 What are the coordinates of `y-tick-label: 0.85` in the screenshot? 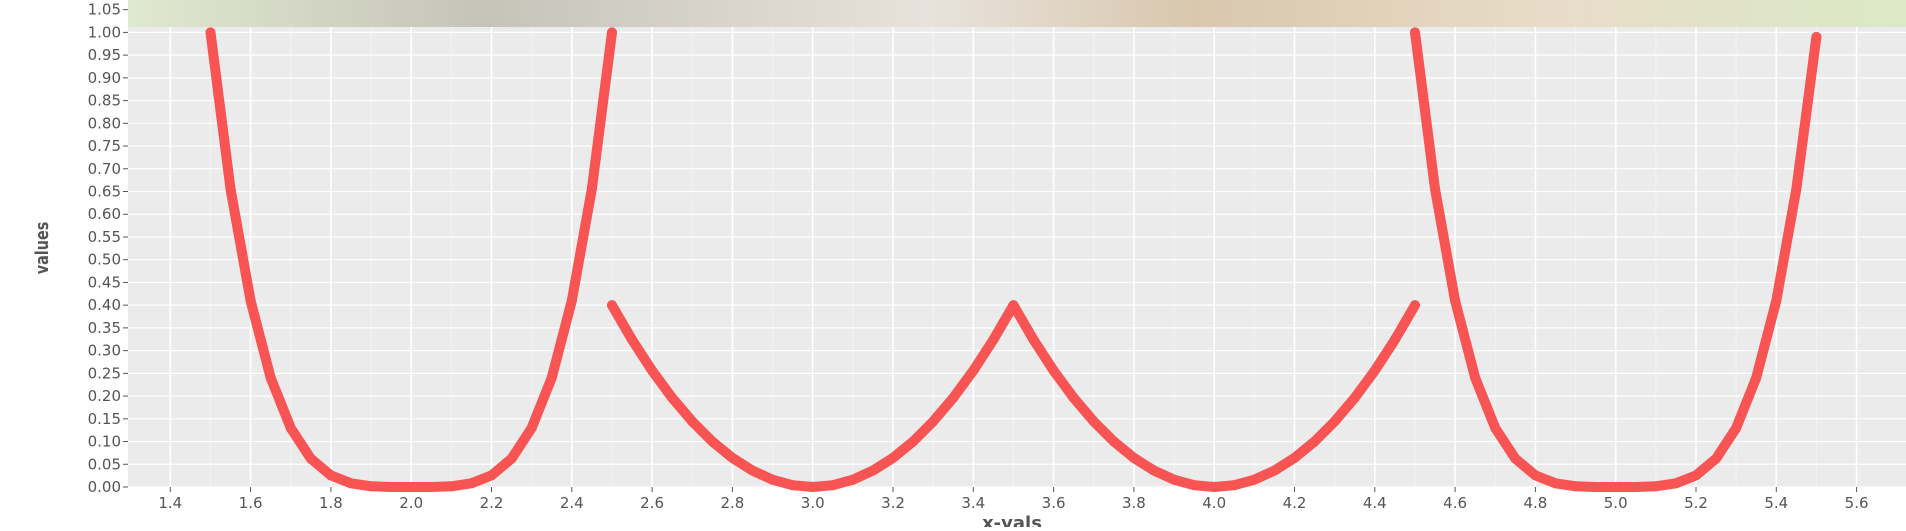 It's located at (104, 101).